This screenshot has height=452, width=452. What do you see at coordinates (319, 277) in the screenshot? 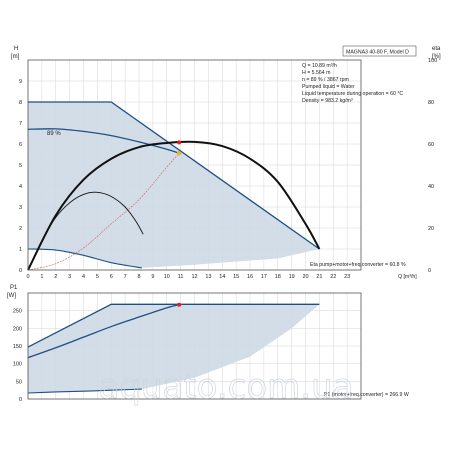
I see `x-tick-label: 21` at bounding box center [319, 277].